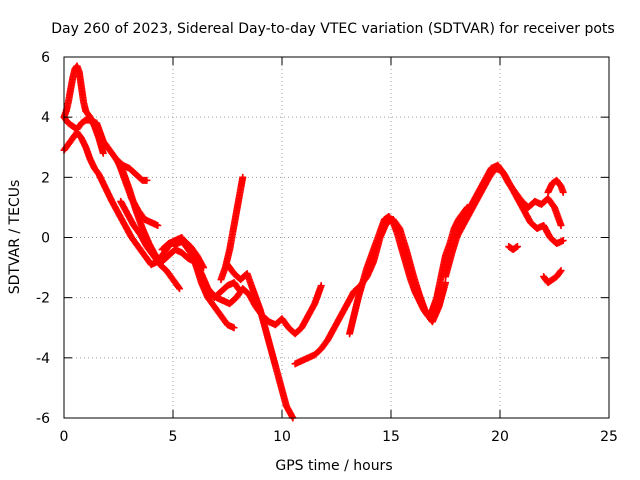 The image size is (640, 480). Describe the element at coordinates (43, 299) in the screenshot. I see `y-tick-label: -2` at that location.